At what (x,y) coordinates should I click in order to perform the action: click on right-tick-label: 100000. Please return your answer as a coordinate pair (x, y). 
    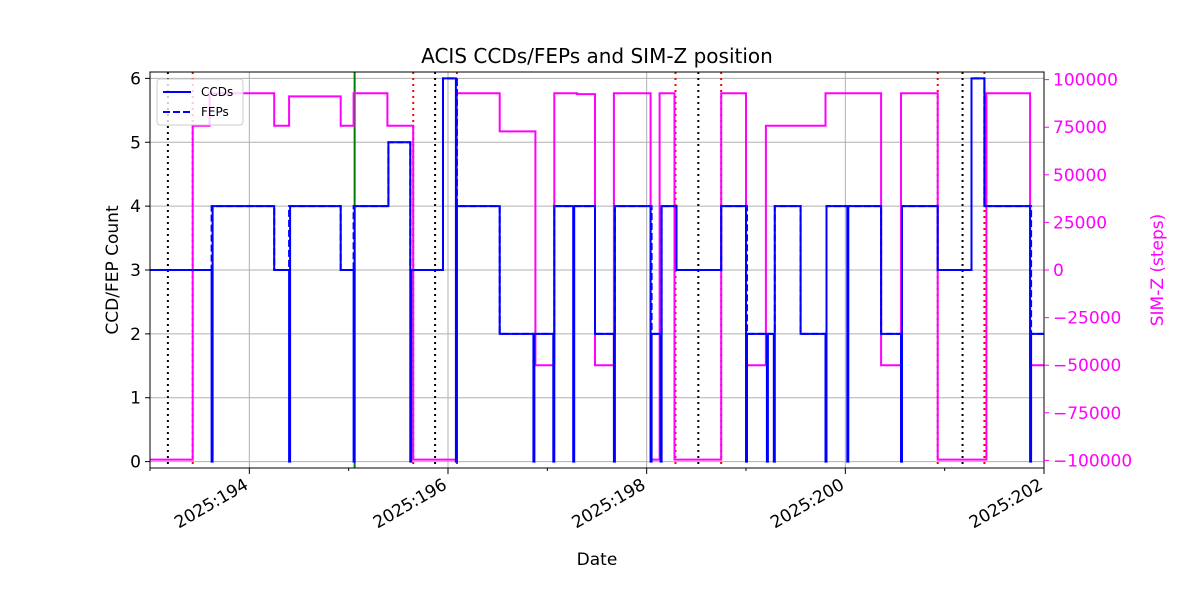
    Looking at the image, I should click on (1085, 81).